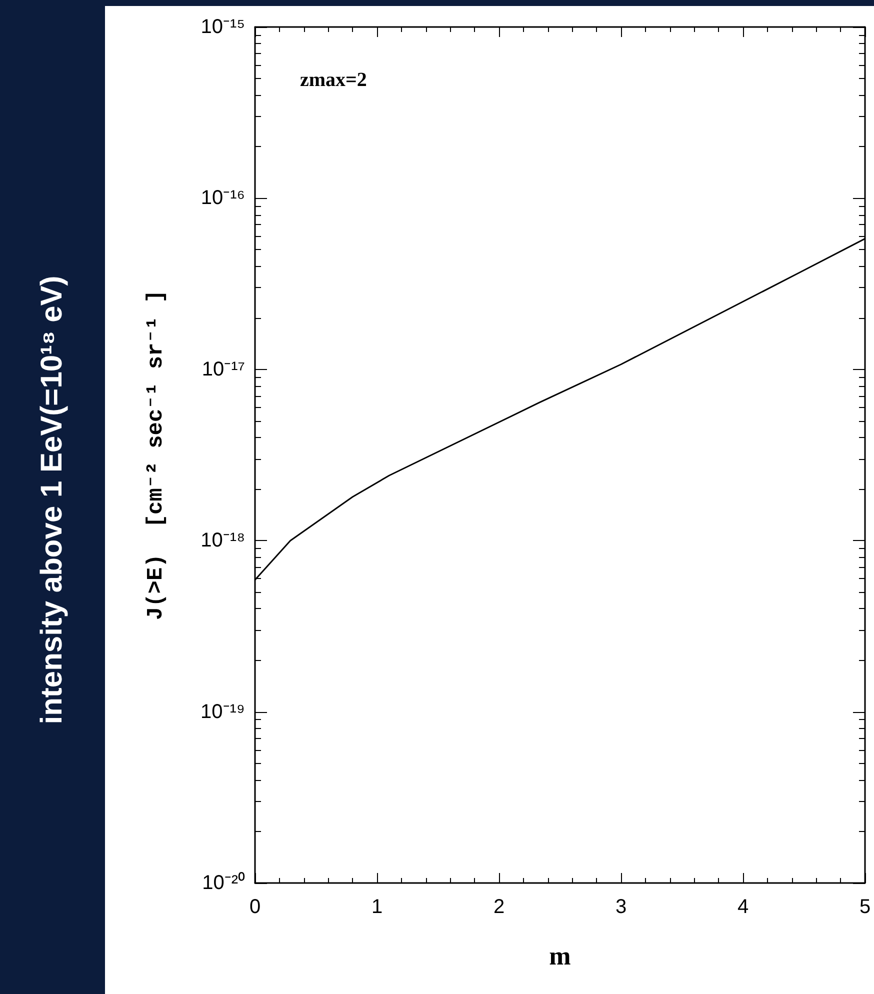 Image resolution: width=874 pixels, height=994 pixels. I want to click on annotation: zmax=2, so click(333, 80).